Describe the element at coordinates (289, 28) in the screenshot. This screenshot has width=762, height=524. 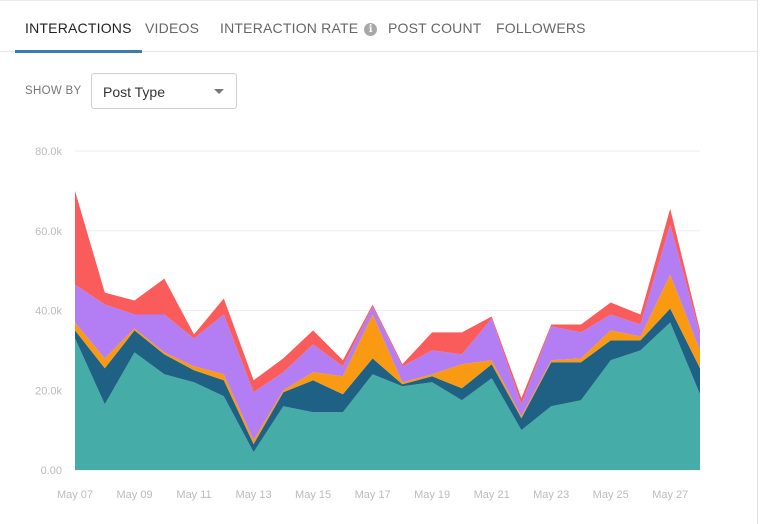
I see `tab-interaction-rate-label: INTERACTION RATE` at that location.